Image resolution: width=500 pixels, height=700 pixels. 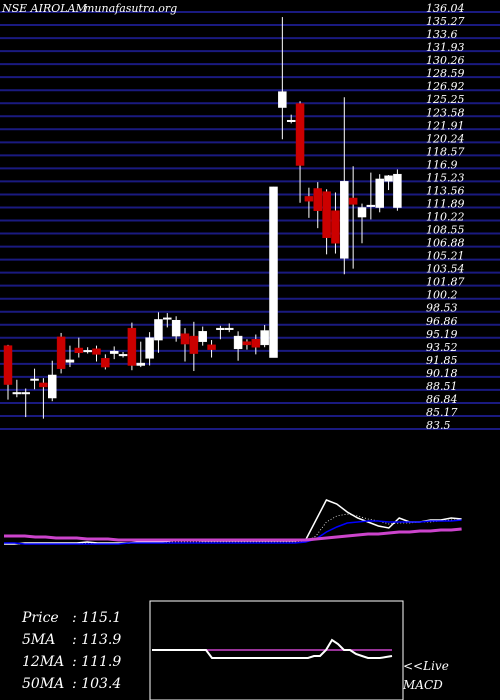 I want to click on price-tick-label: 86.84, so click(x=442, y=399).